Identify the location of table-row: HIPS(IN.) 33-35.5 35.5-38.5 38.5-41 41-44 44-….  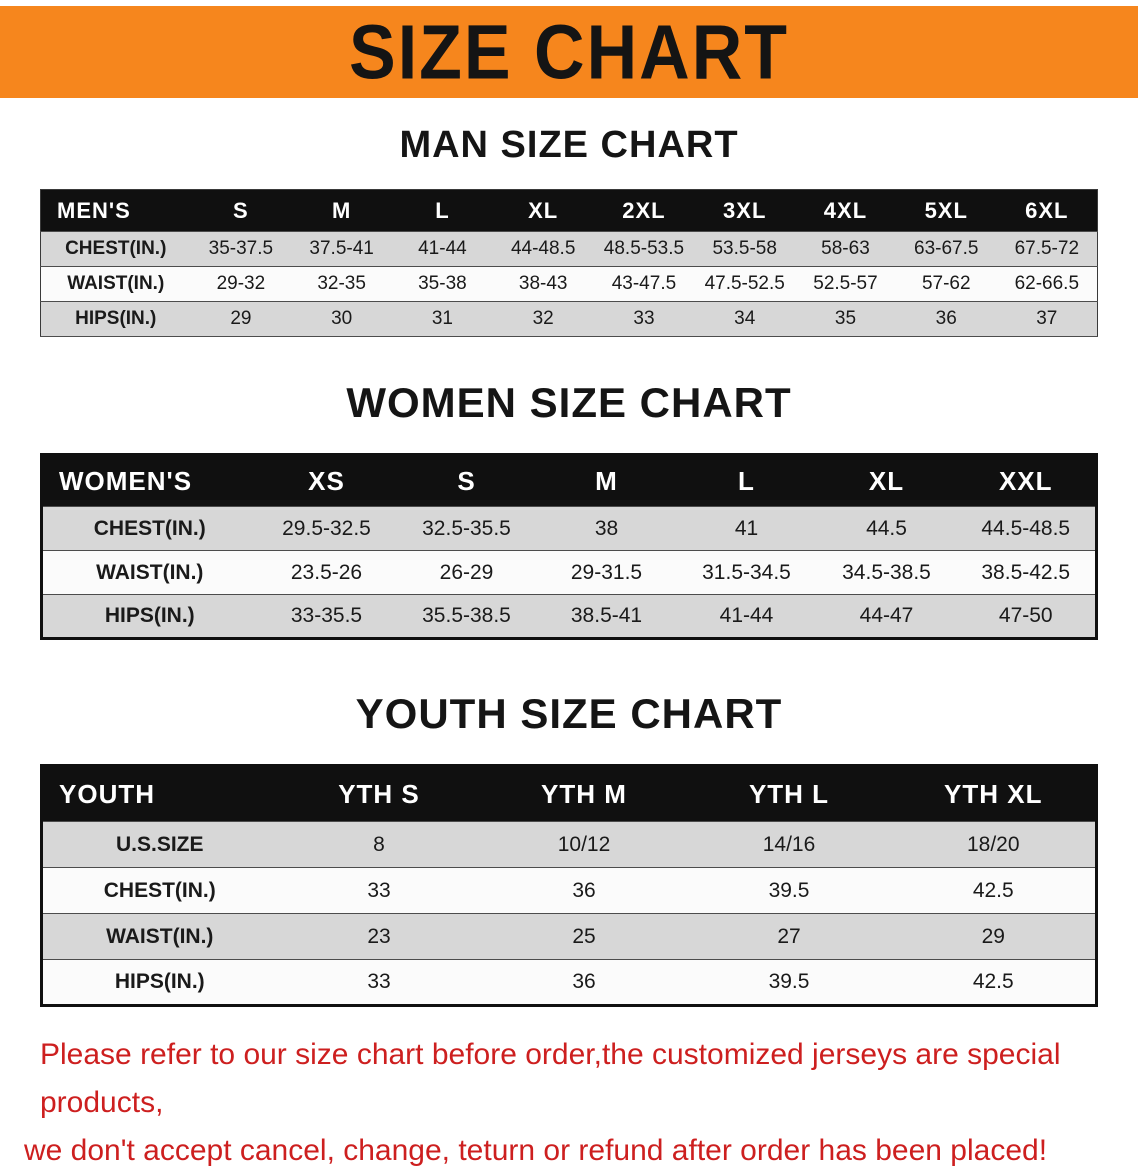
(569, 616).